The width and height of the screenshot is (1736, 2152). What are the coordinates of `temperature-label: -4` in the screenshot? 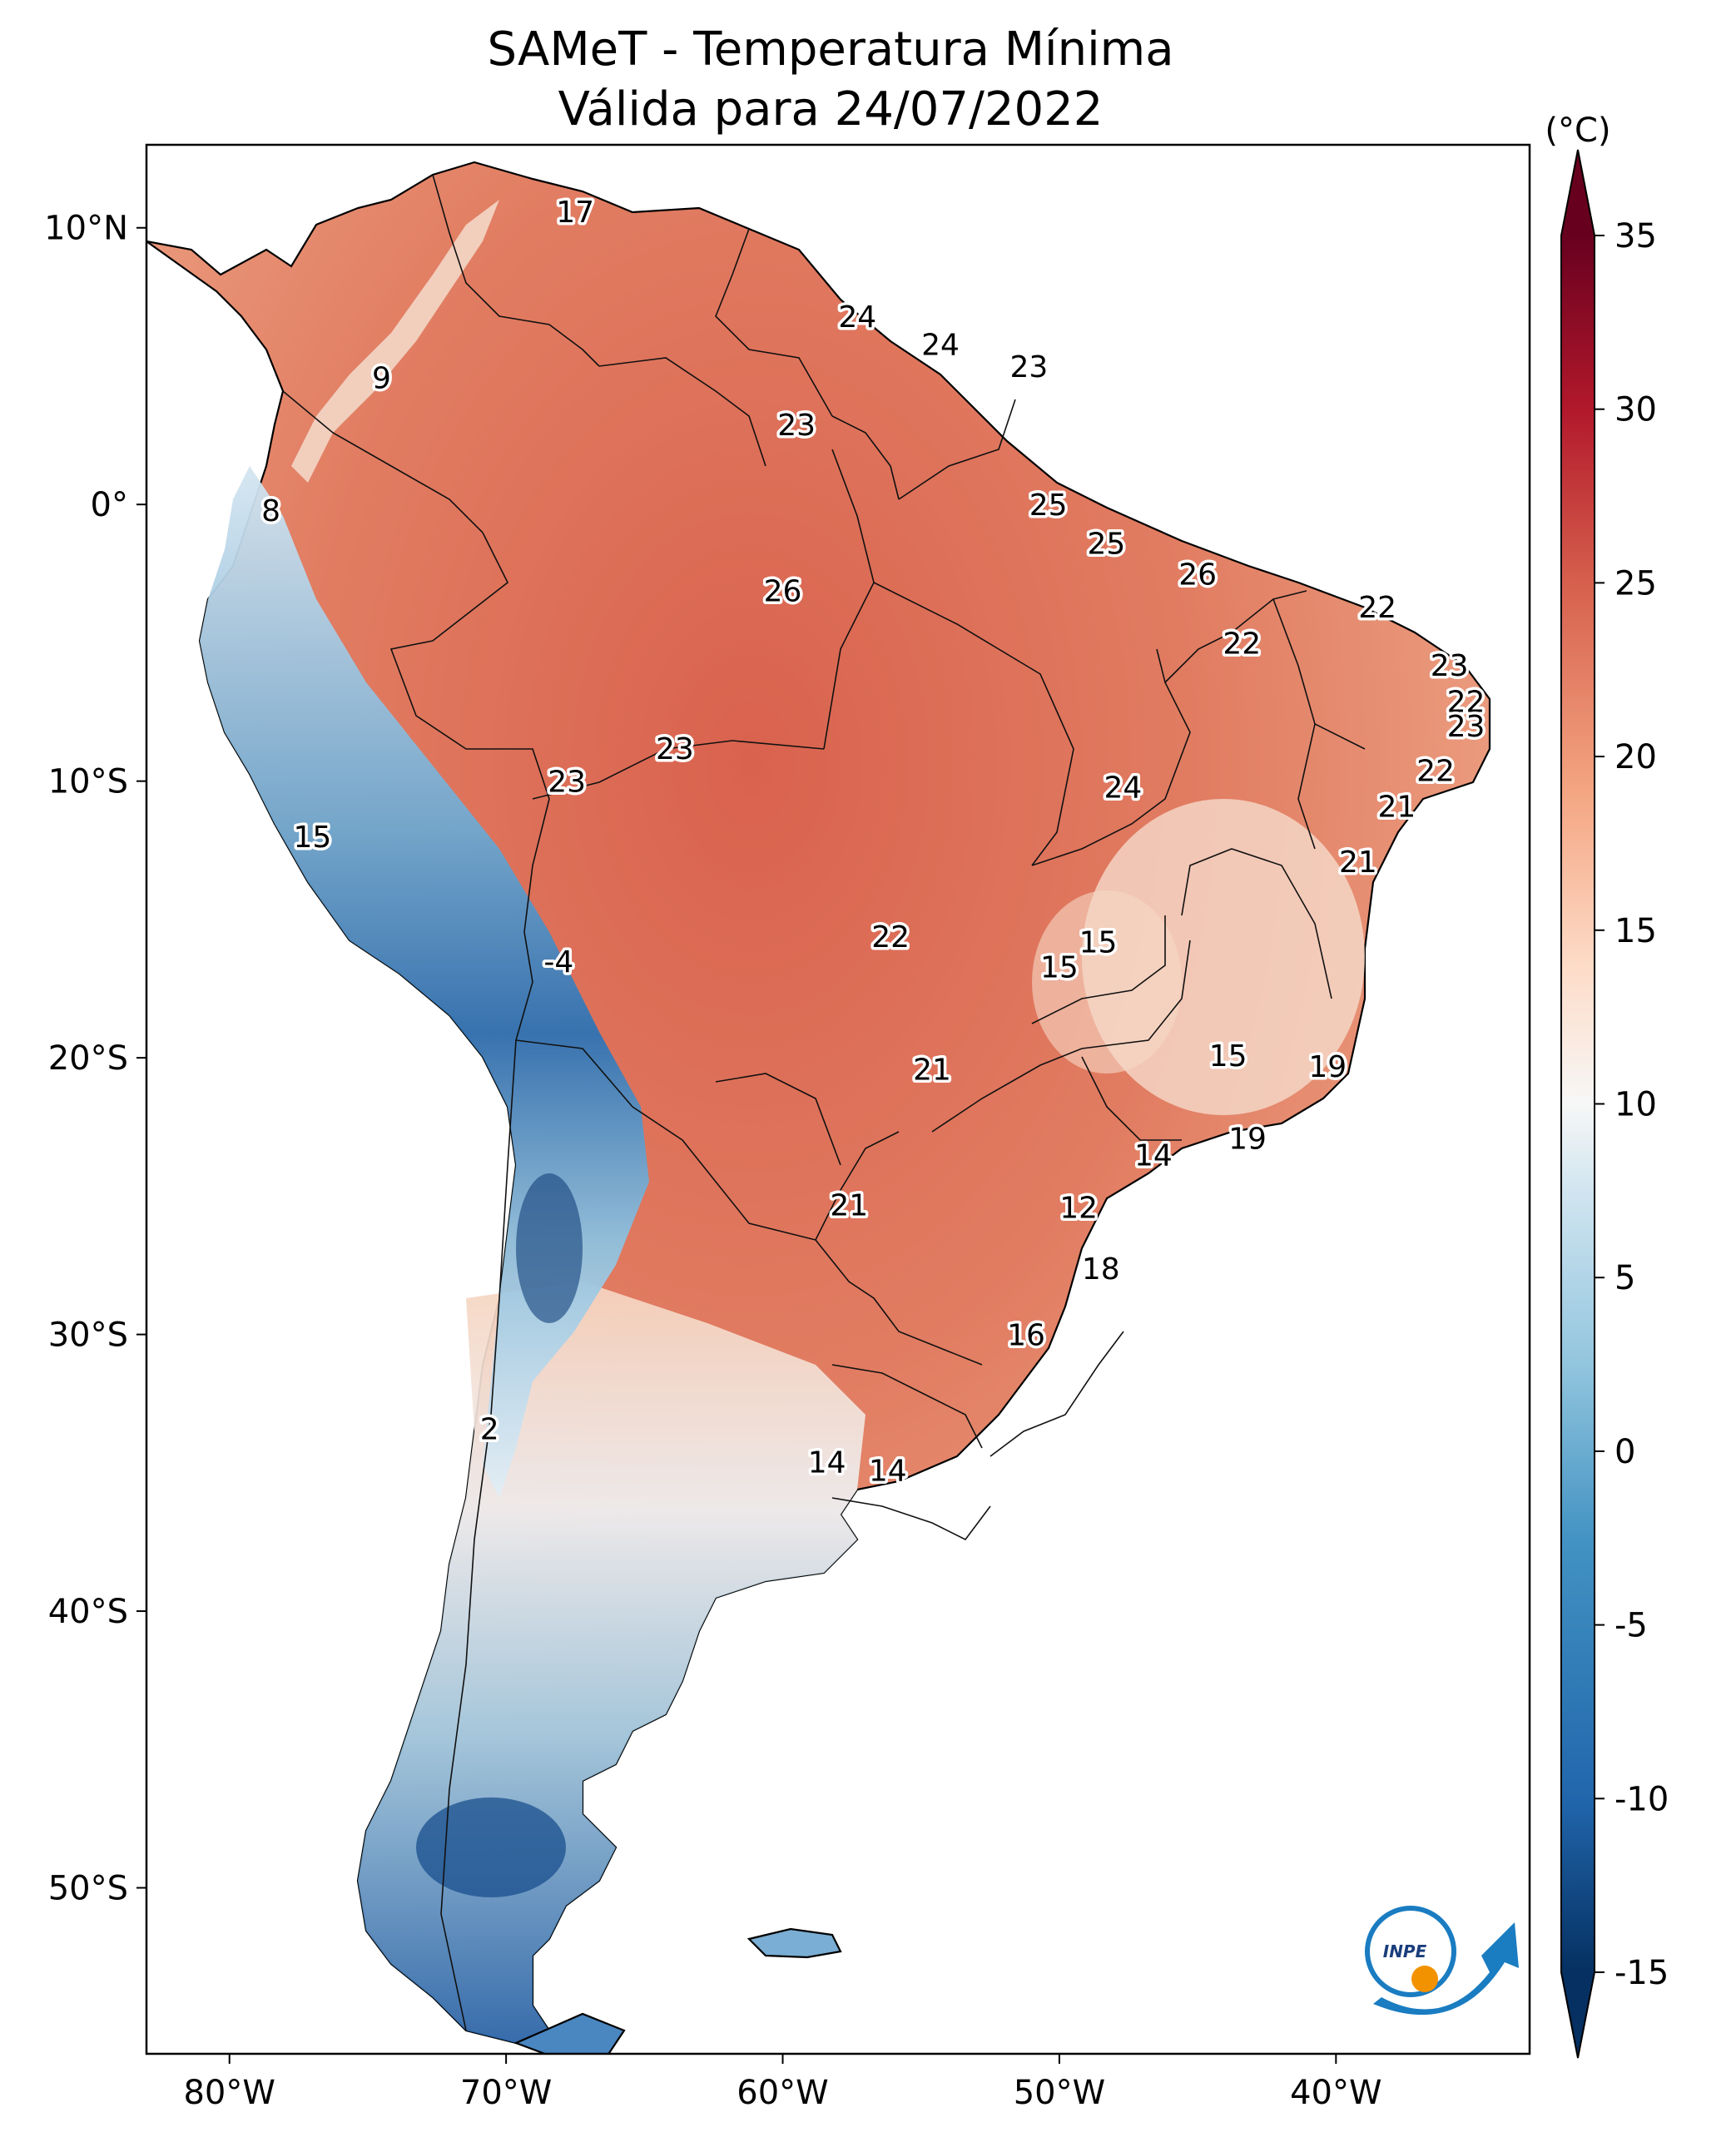 It's located at (558, 962).